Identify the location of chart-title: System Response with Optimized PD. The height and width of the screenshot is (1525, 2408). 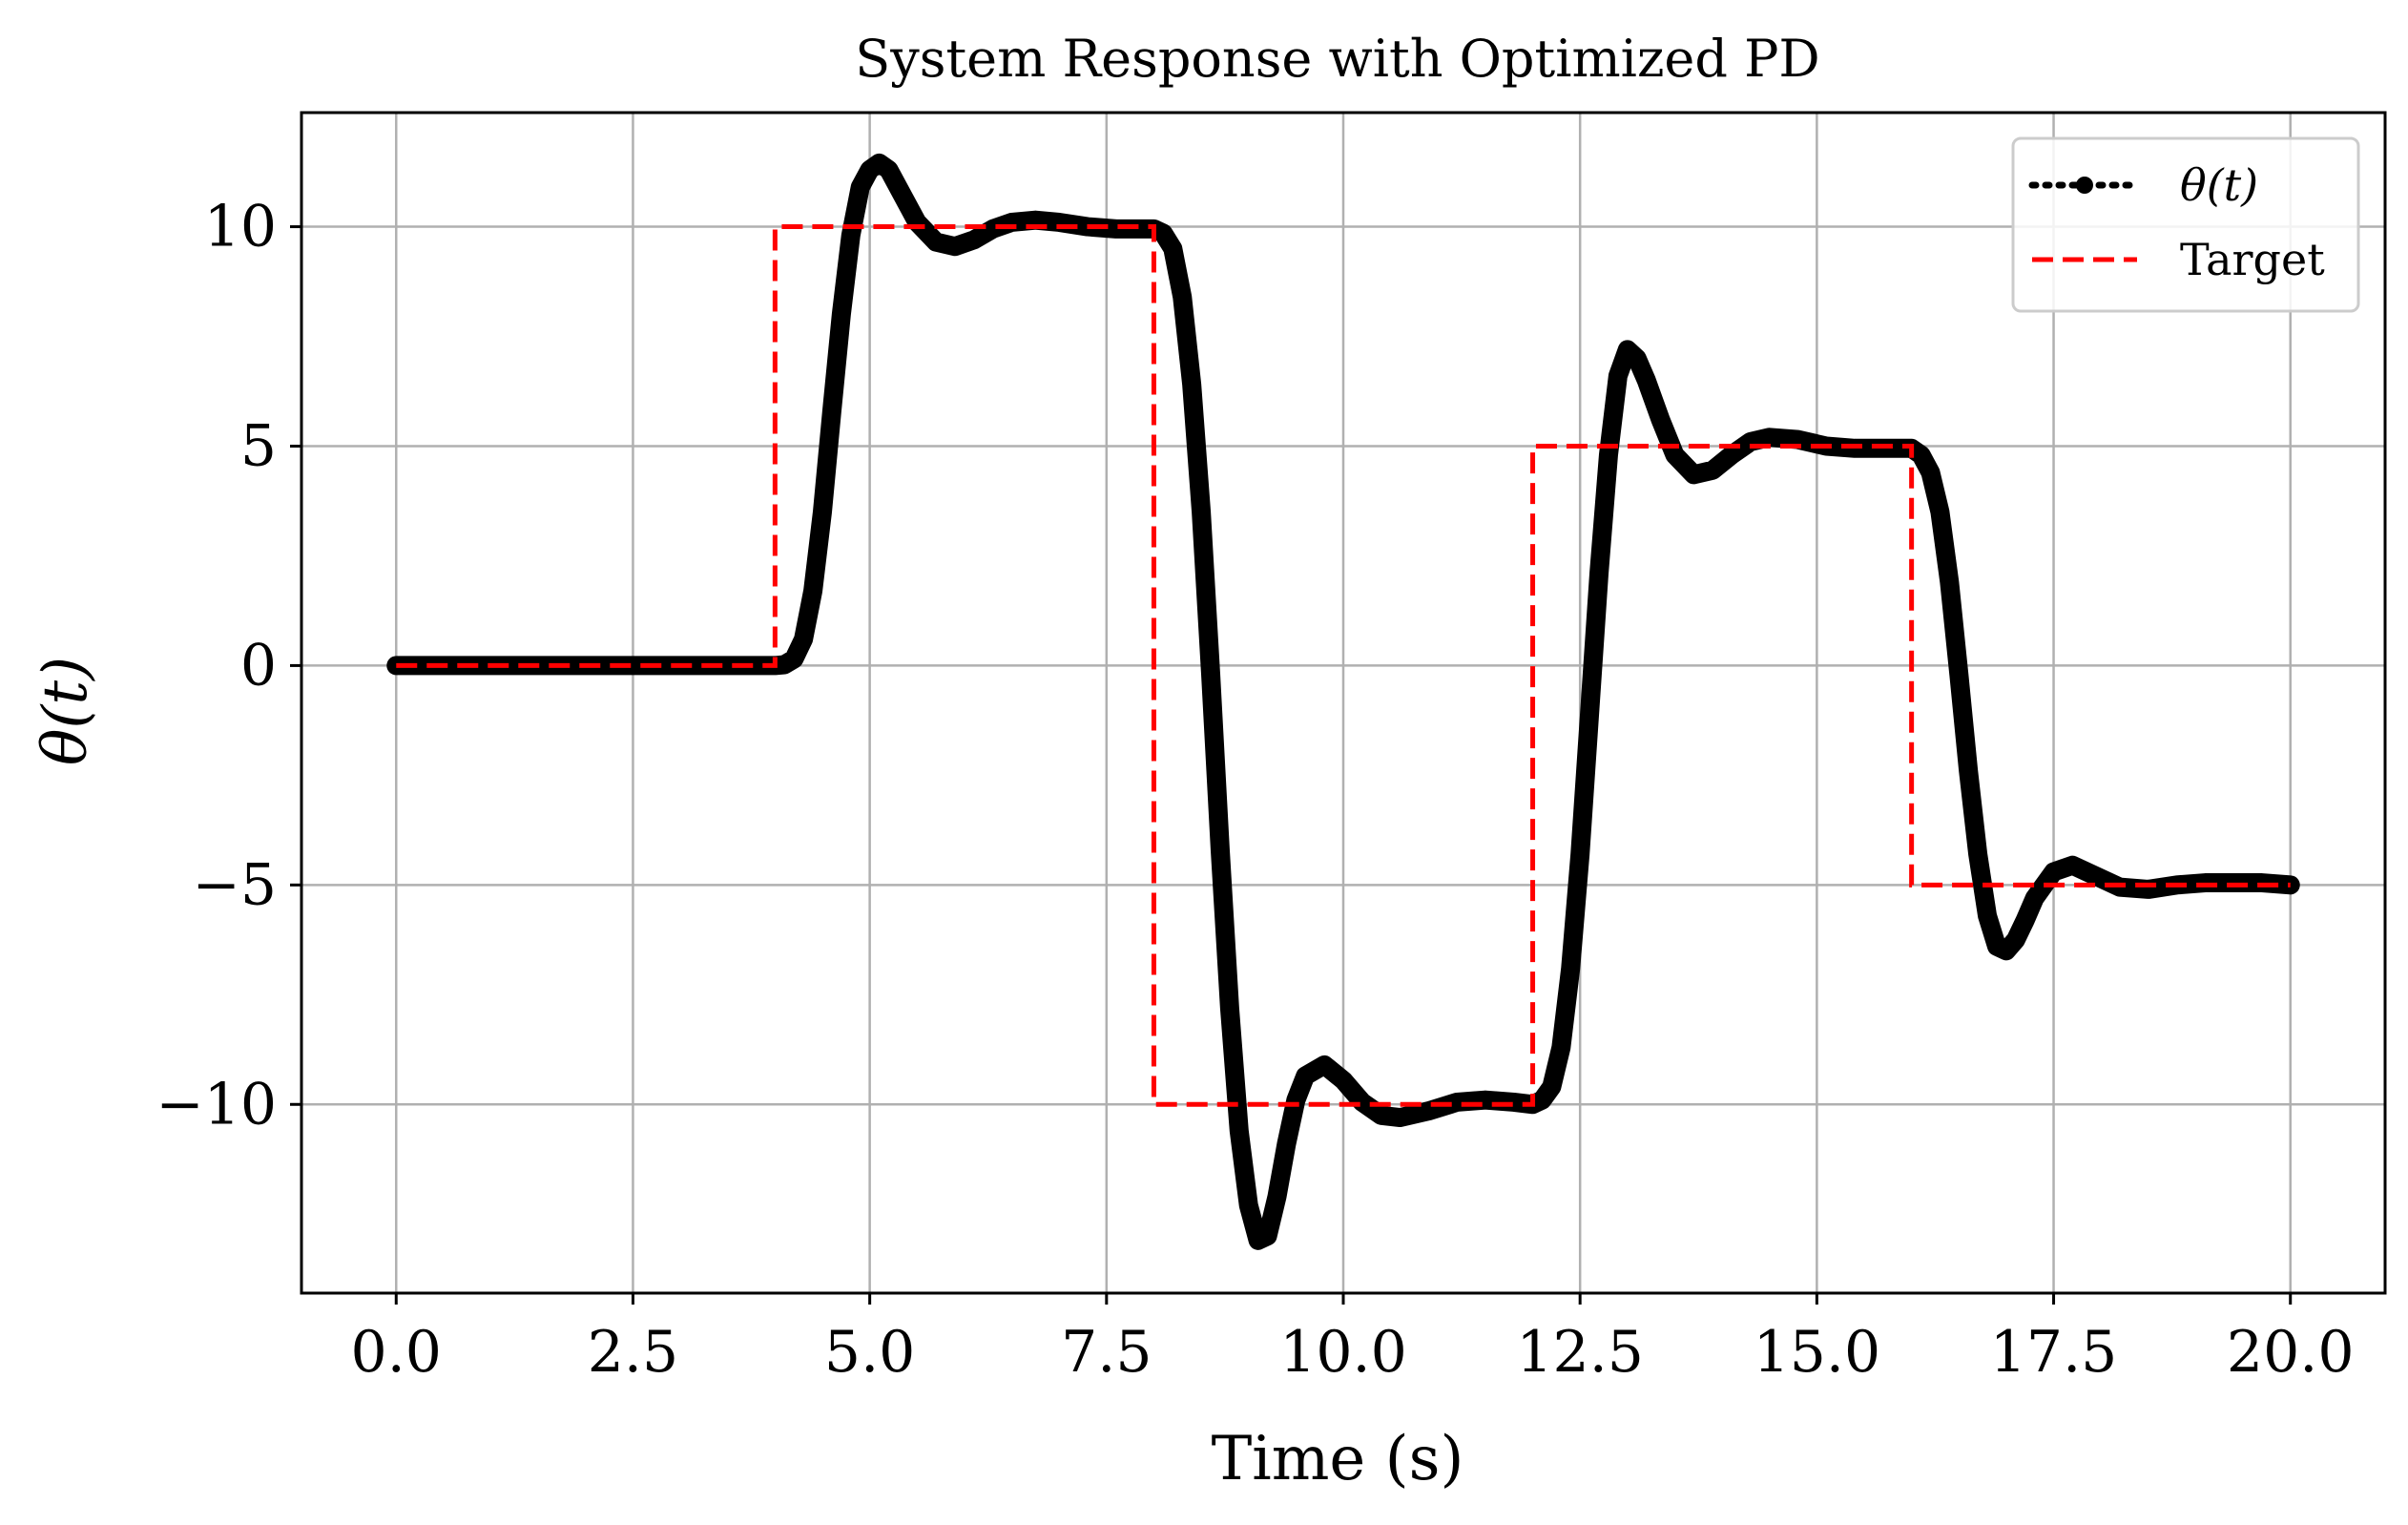
(1337, 59).